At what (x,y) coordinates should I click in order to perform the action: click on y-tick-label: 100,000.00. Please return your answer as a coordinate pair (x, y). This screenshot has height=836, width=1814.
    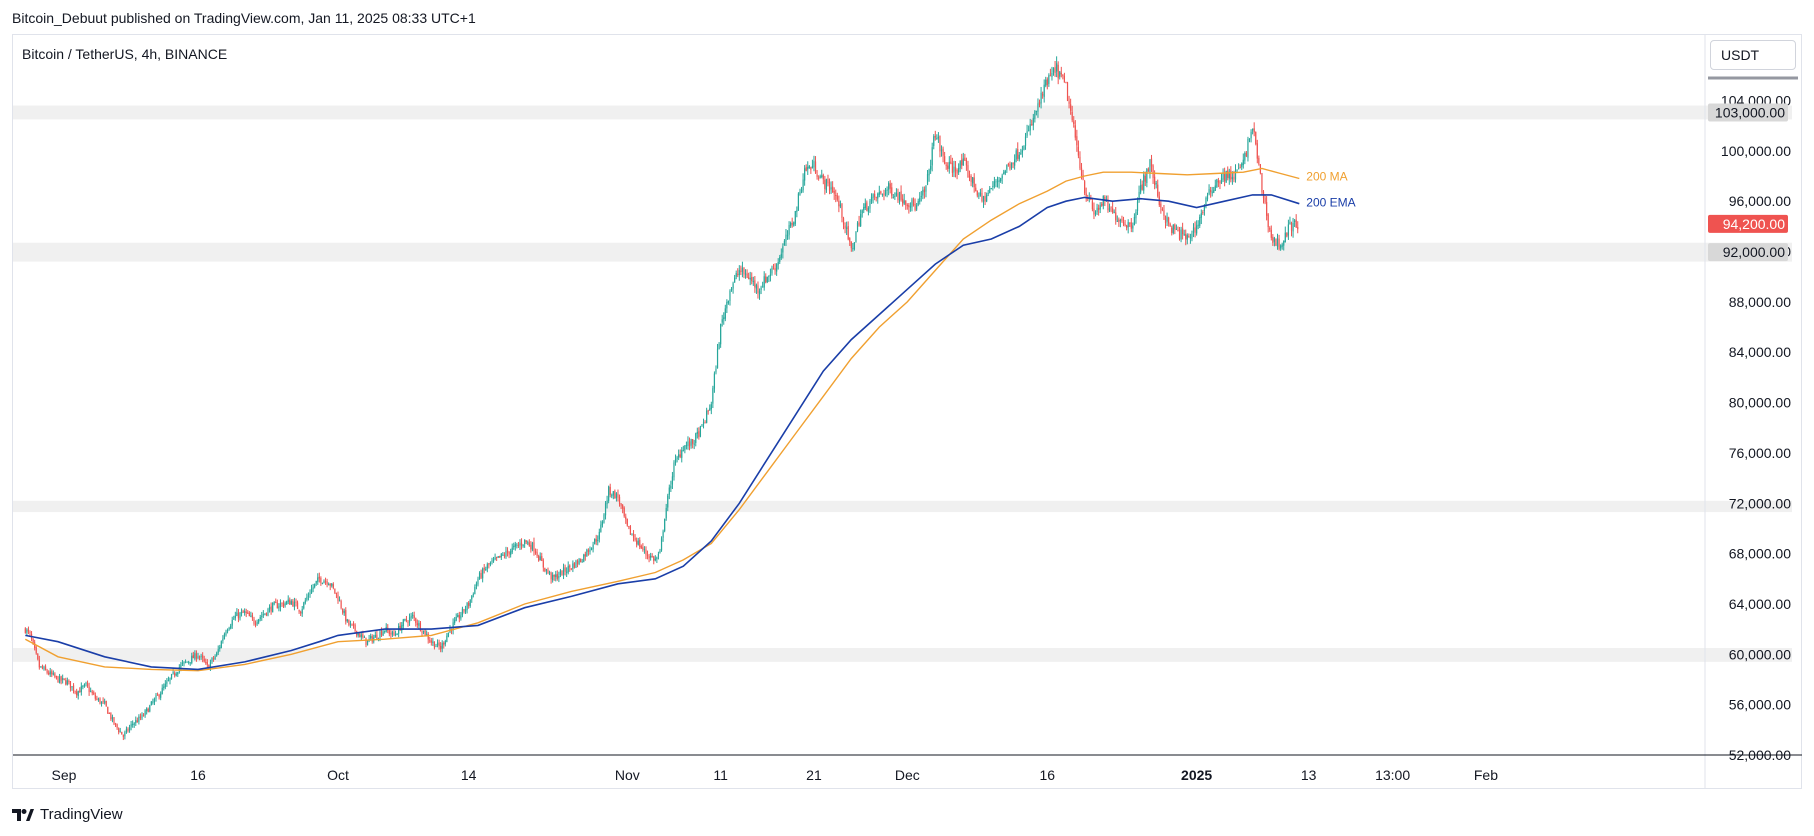
    Looking at the image, I should click on (1756, 151).